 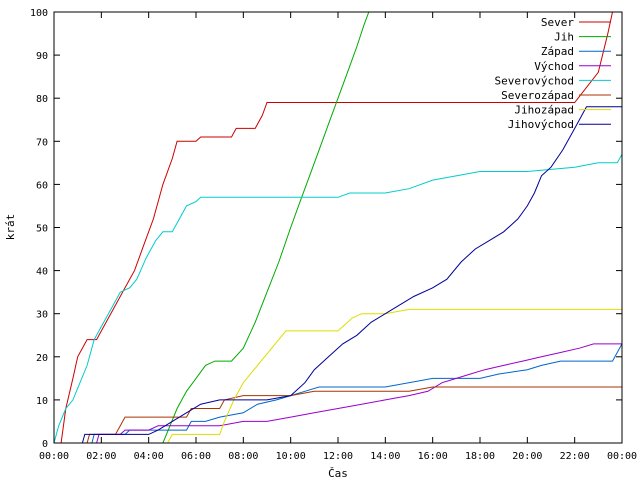 I want to click on legend-label: Severovýchod, so click(x=534, y=80).